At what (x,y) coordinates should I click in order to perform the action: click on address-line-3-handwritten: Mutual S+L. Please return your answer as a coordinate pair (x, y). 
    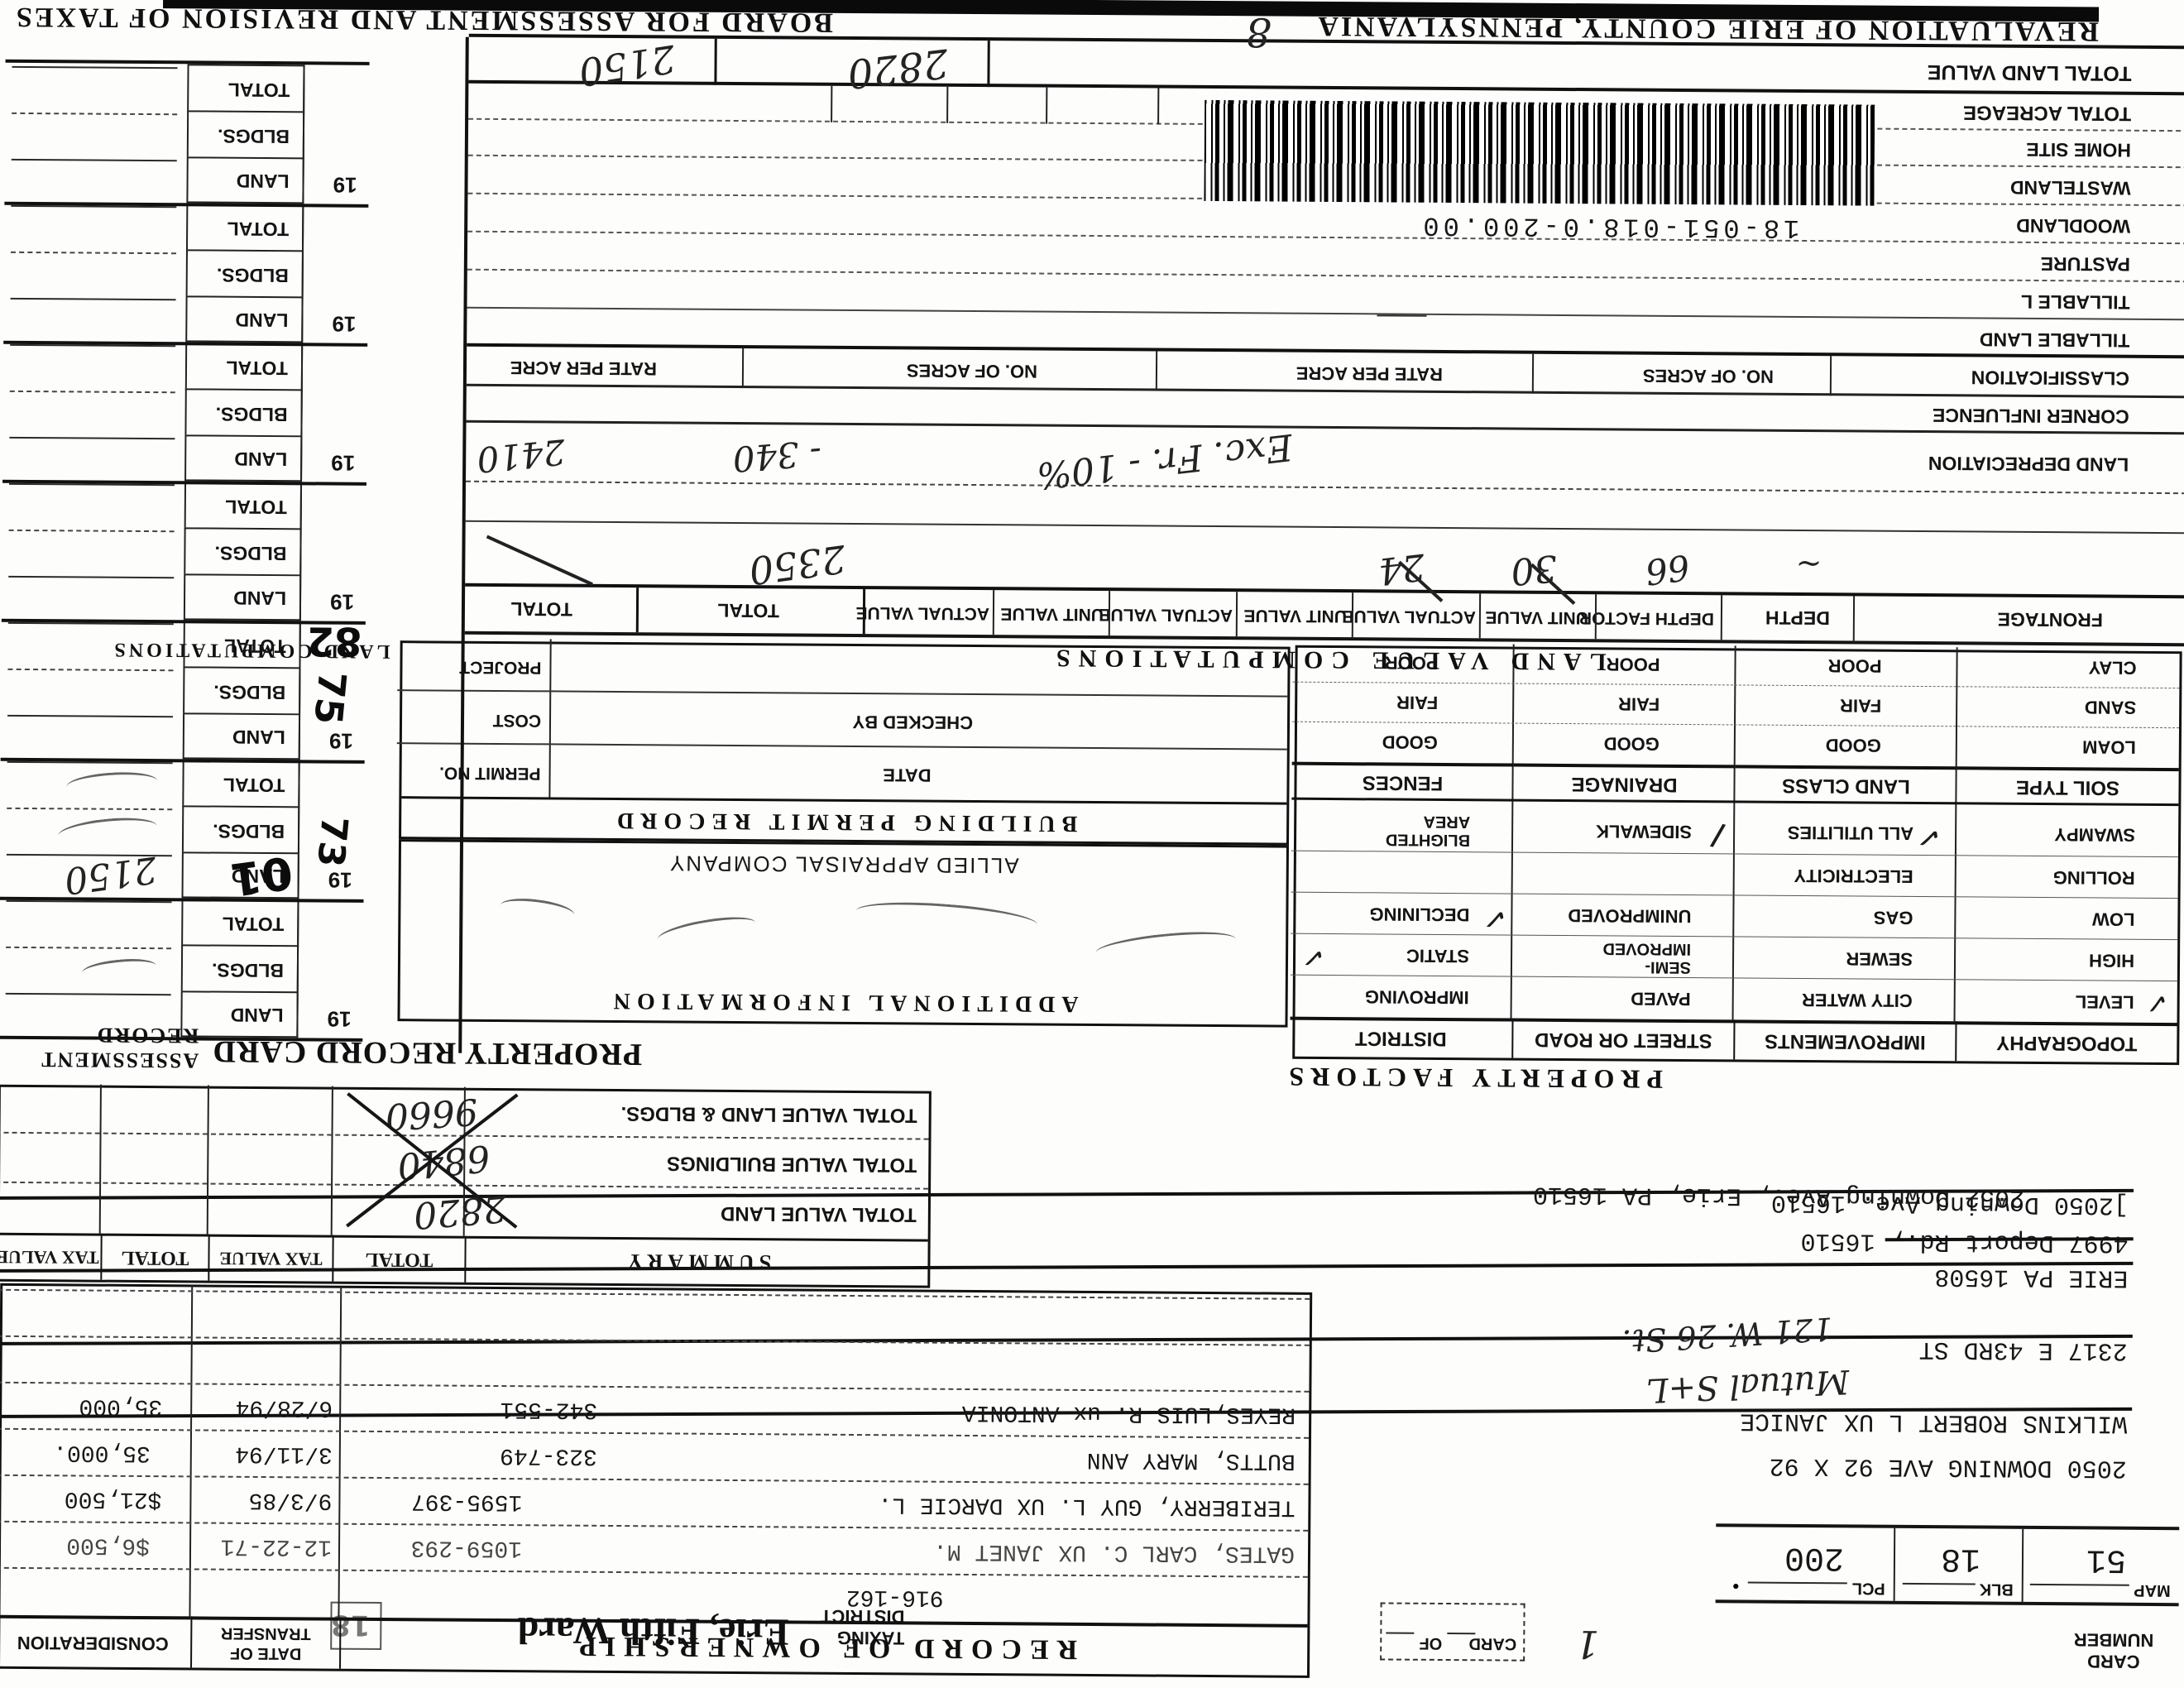
    Looking at the image, I should click on (1748, 1386).